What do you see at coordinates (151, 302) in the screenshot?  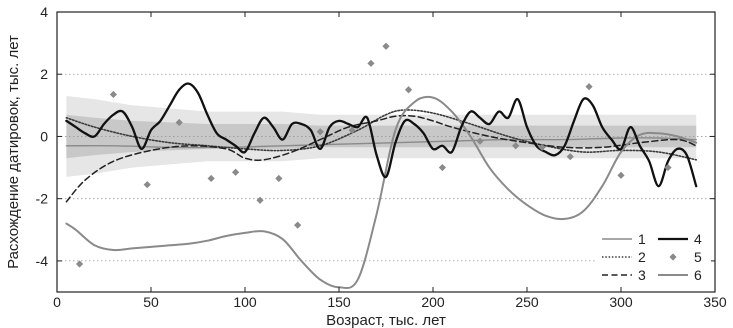 I see `x-tick-label: 50` at bounding box center [151, 302].